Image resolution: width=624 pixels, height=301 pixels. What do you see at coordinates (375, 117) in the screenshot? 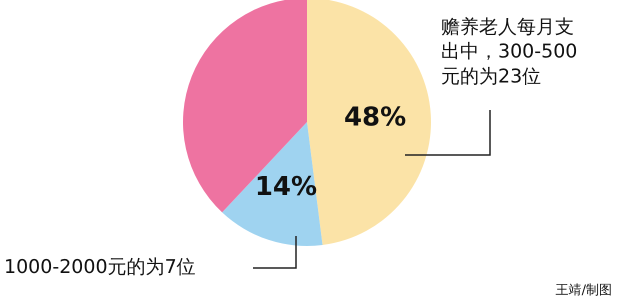
I see `data-label: 48%` at bounding box center [375, 117].